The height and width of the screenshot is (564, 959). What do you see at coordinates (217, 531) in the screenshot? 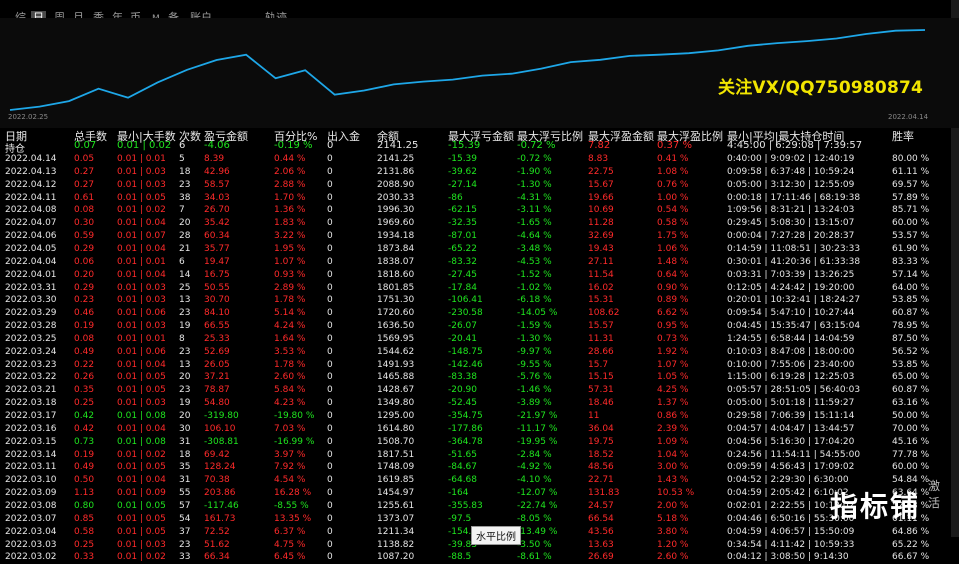
I see `cell-pnl: 72.52` at bounding box center [217, 531].